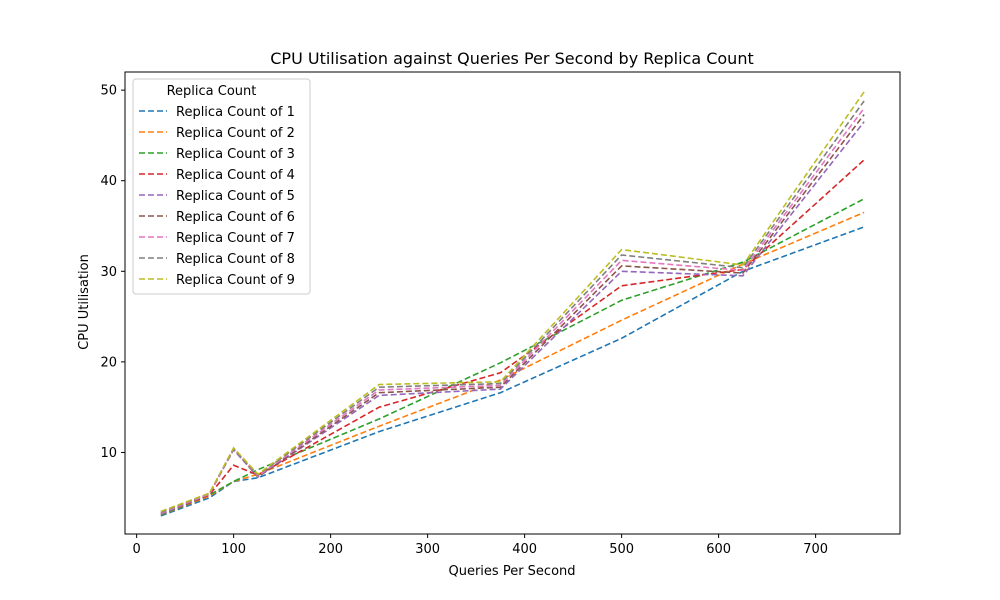 The image size is (1000, 600). What do you see at coordinates (235, 259) in the screenshot?
I see `legend-label: Replica Count of 8` at bounding box center [235, 259].